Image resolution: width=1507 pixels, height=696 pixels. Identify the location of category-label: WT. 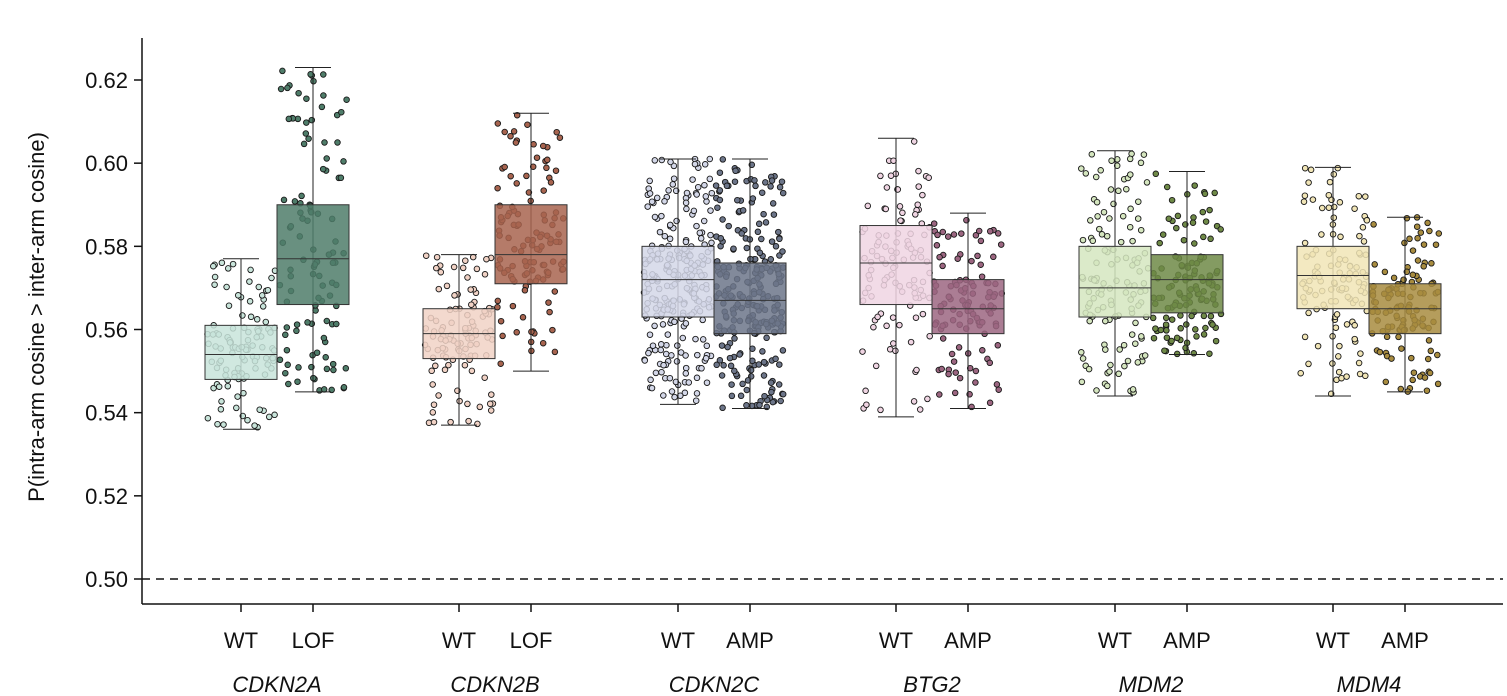
(459, 640).